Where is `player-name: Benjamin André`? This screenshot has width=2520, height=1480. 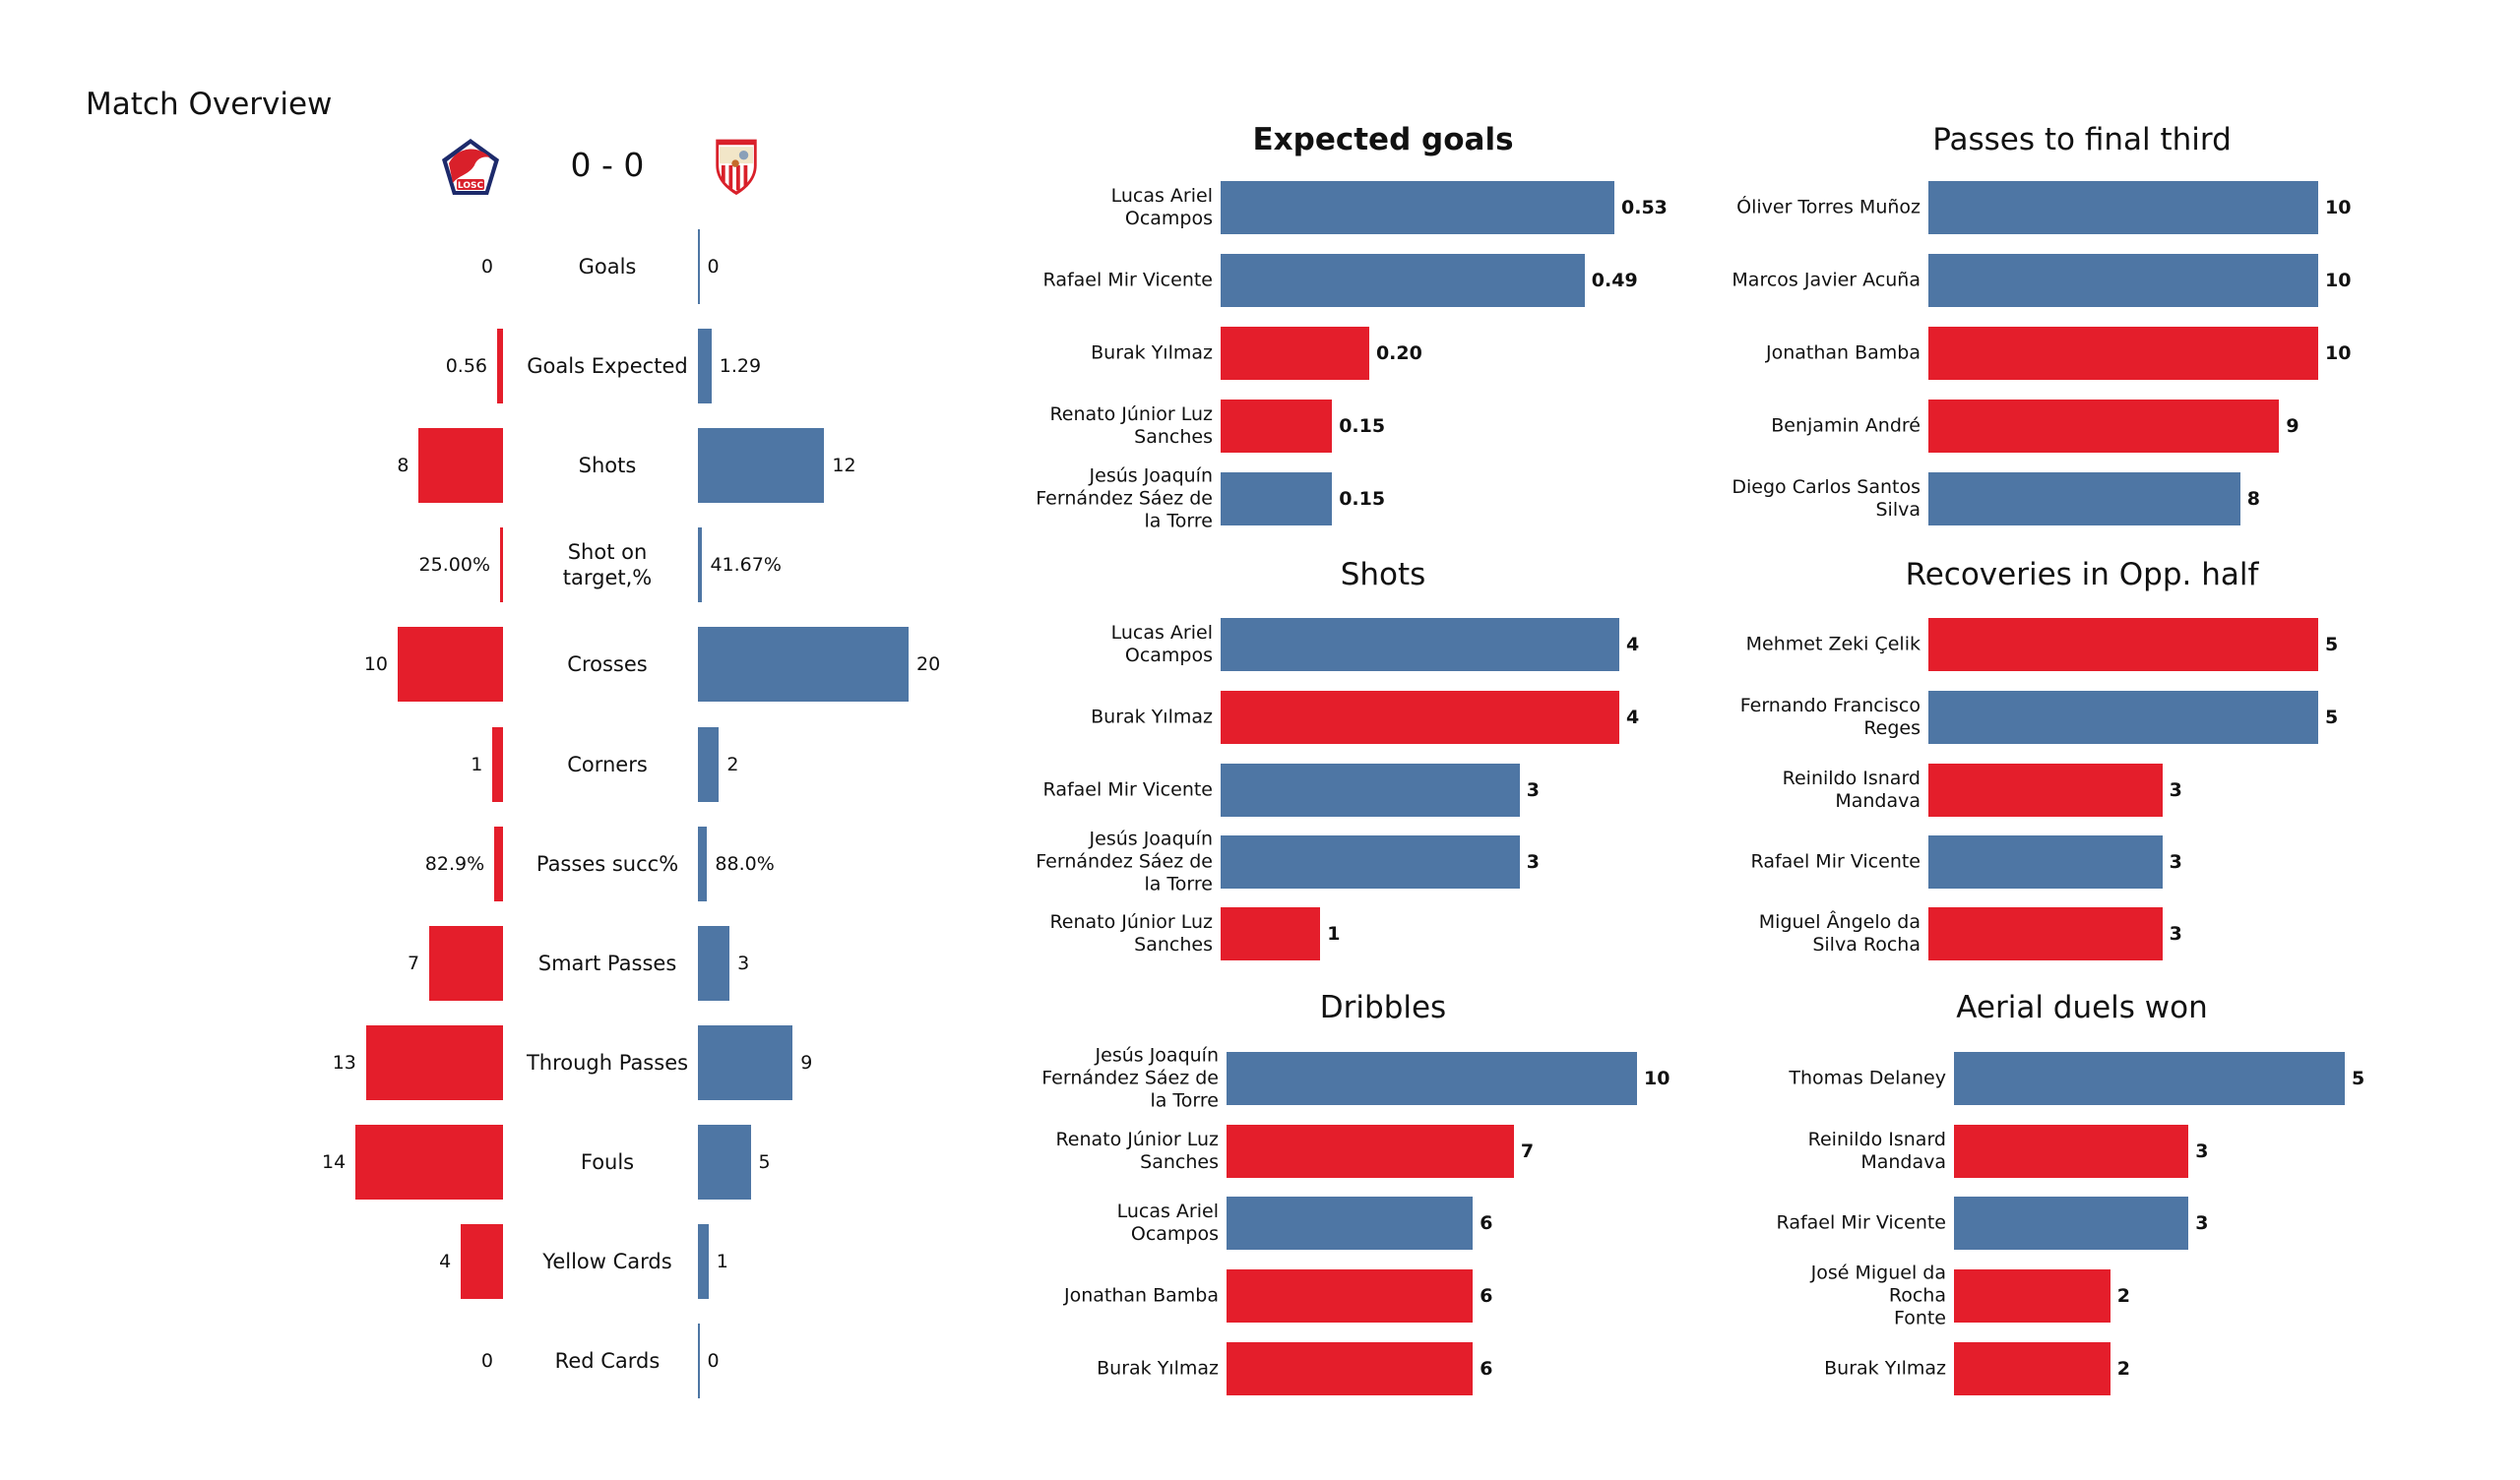
player-name: Benjamin André is located at coordinates (1846, 426).